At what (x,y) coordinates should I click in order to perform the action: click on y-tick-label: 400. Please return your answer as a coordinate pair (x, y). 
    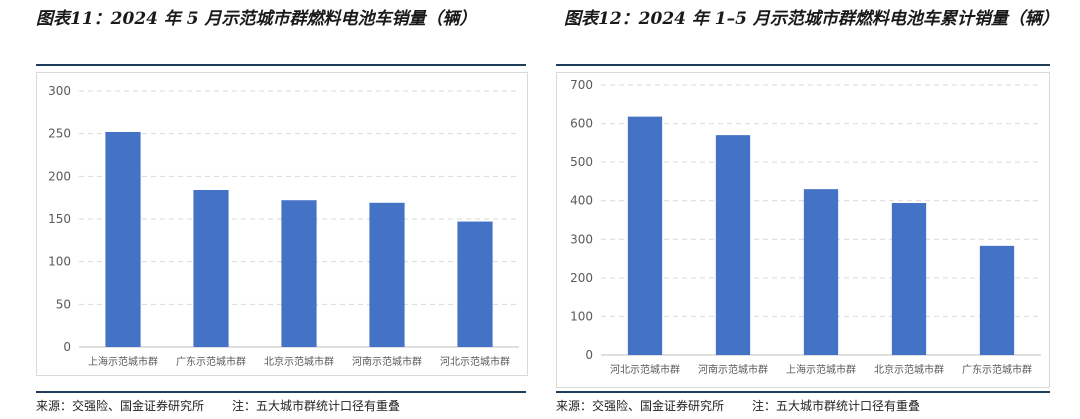
    Looking at the image, I should click on (581, 201).